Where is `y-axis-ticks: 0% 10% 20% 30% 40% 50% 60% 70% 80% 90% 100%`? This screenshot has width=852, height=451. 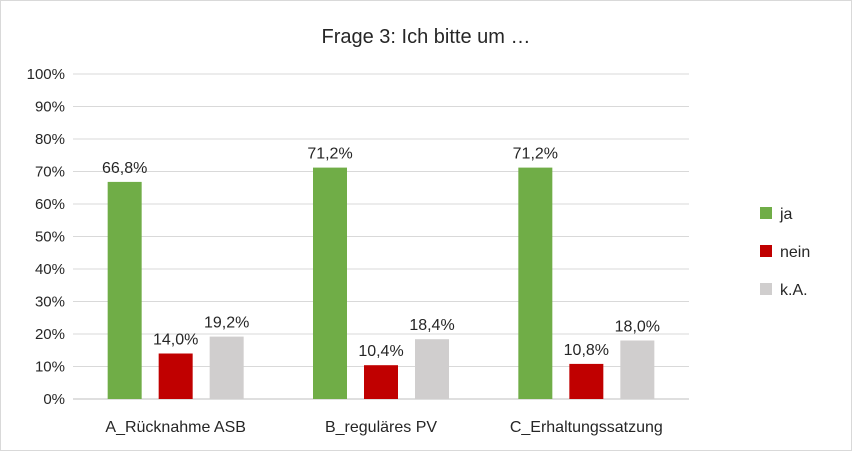
y-axis-ticks: 0% 10% 20% 30% 40% 50% 60% 70% 80% 90% 100% is located at coordinates (46, 237).